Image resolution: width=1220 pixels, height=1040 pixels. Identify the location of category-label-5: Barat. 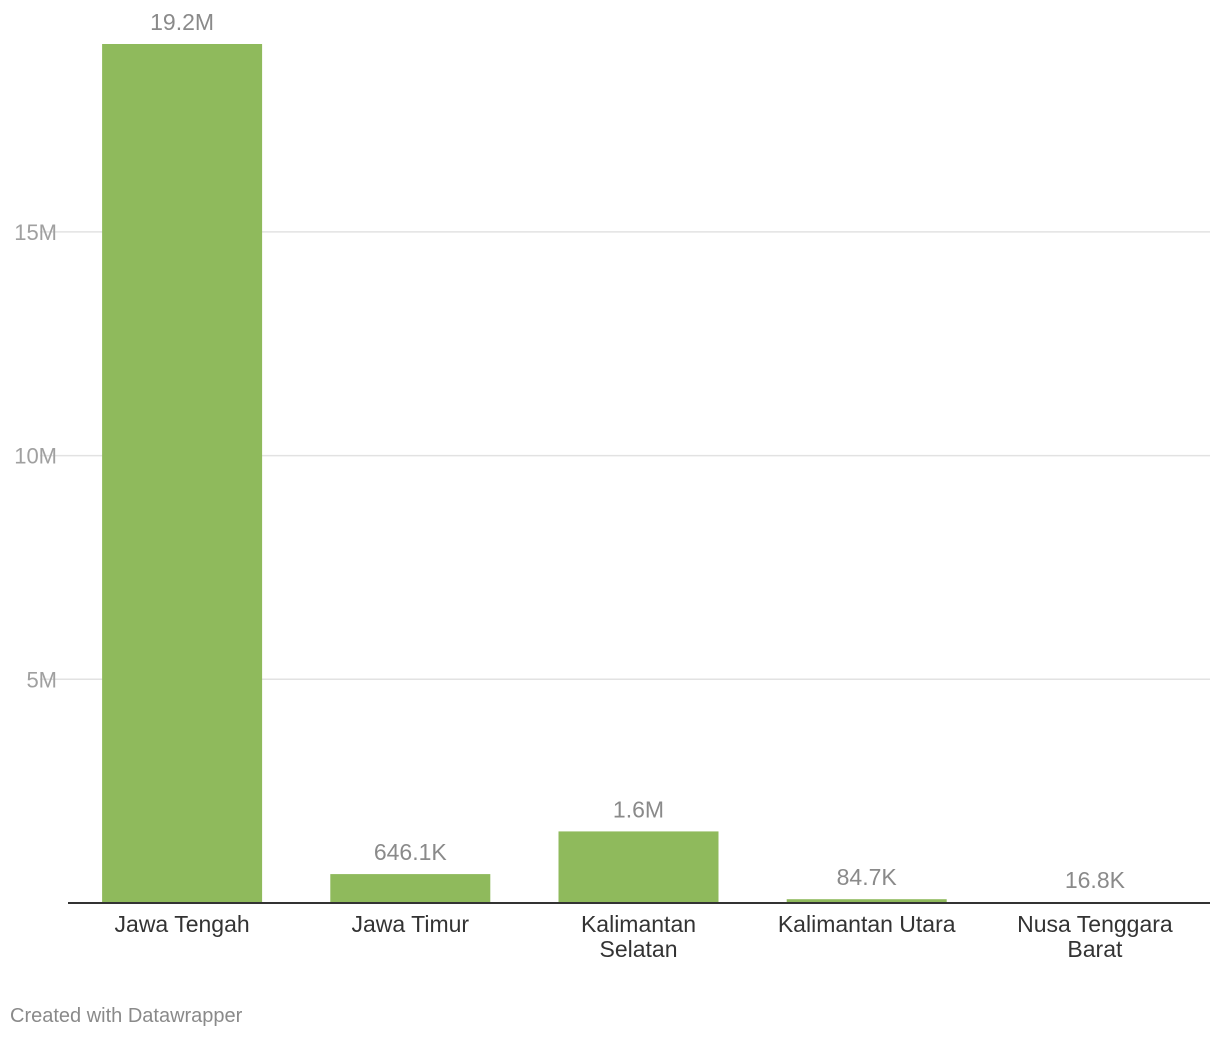
(1095, 949).